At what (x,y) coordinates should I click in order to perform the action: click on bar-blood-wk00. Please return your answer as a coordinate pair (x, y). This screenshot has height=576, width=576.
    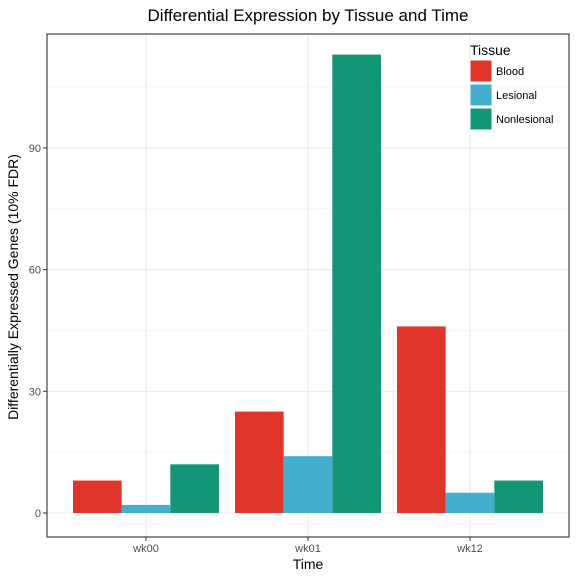
    Looking at the image, I should click on (97, 496).